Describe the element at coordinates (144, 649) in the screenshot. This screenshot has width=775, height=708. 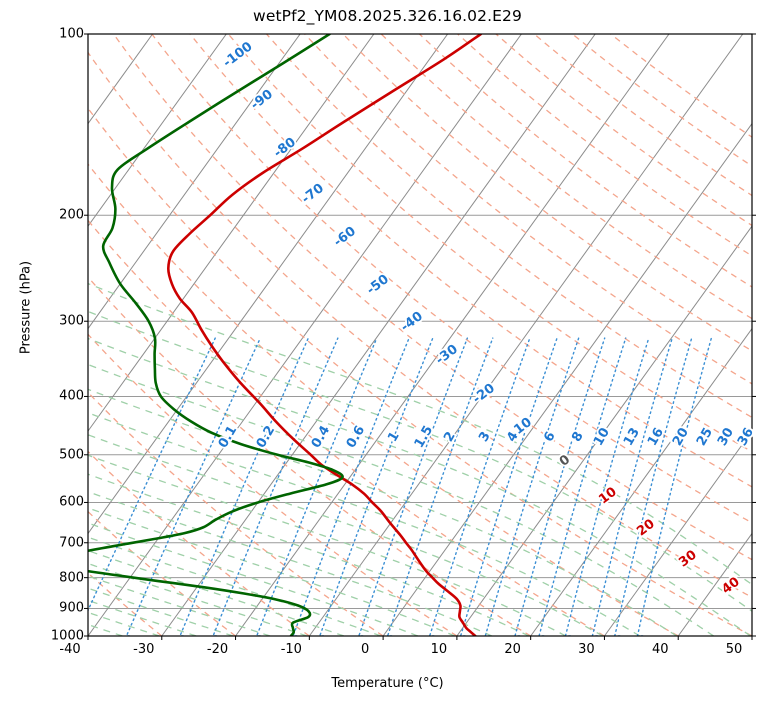
I see `x-tick-label: -30` at that location.